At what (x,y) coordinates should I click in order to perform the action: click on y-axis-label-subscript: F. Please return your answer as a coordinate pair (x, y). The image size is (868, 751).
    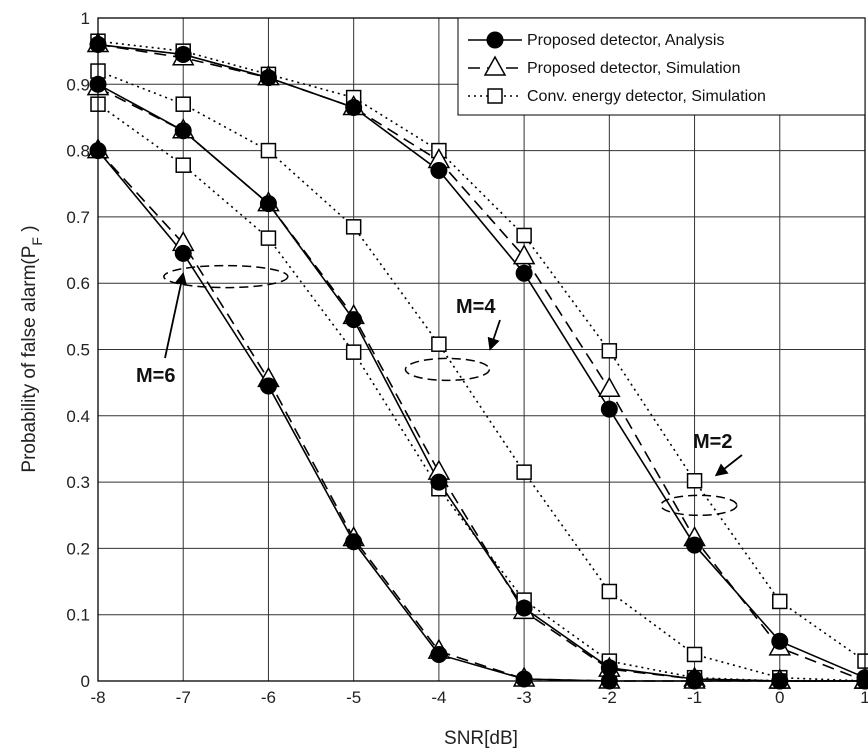
    Looking at the image, I should click on (37, 241).